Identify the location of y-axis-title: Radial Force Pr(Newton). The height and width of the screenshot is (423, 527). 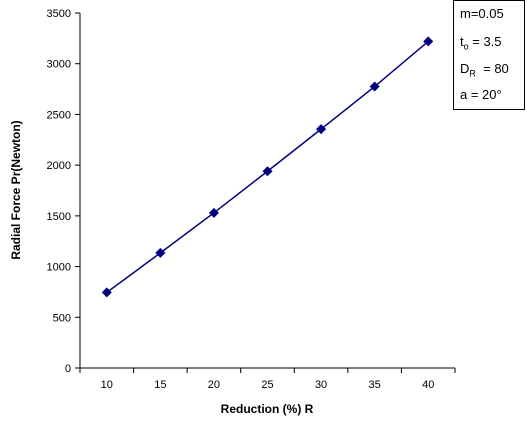
(16, 189).